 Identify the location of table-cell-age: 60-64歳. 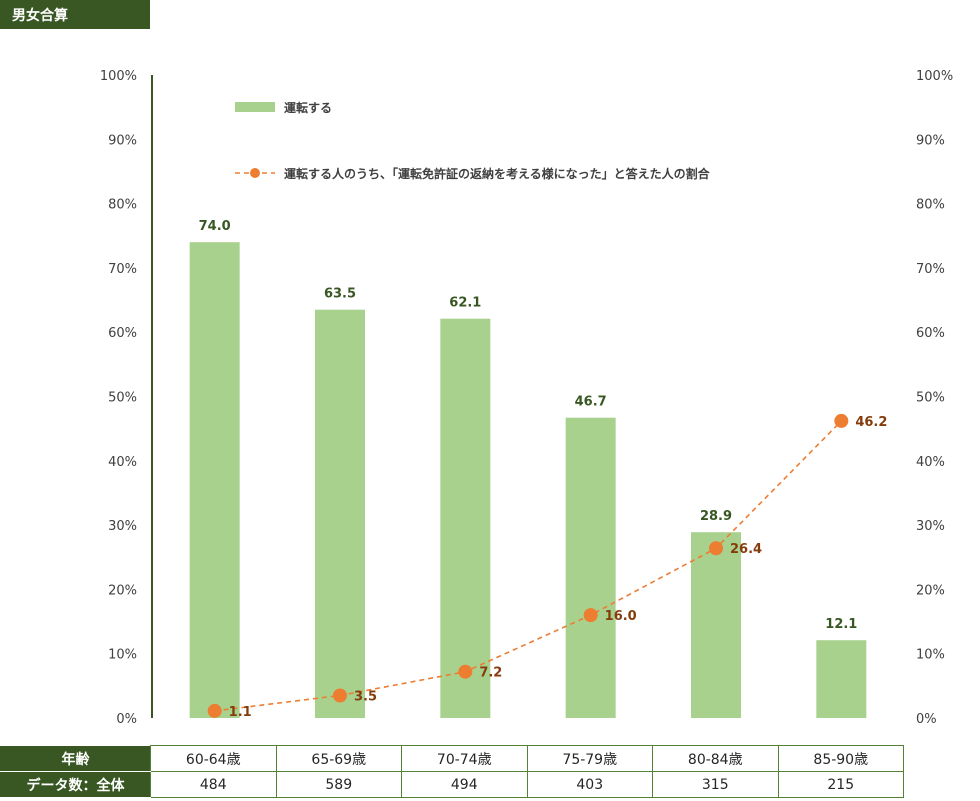
(213, 758).